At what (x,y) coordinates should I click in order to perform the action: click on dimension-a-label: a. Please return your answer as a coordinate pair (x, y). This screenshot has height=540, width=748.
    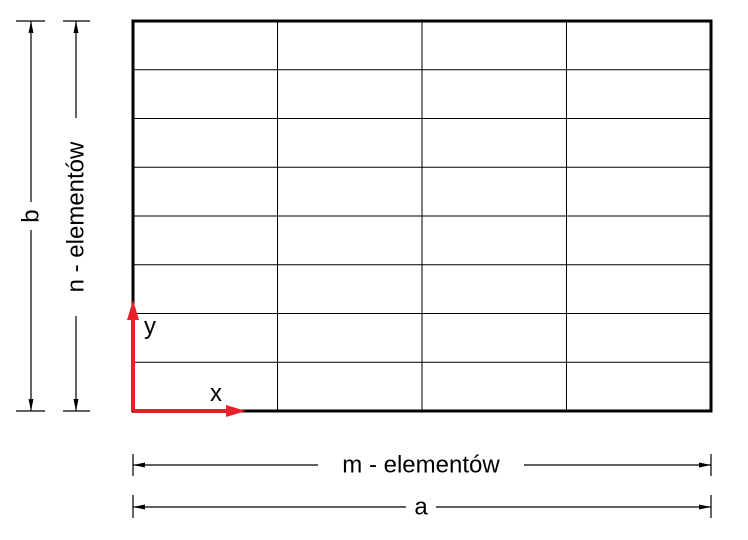
    Looking at the image, I should click on (421, 507).